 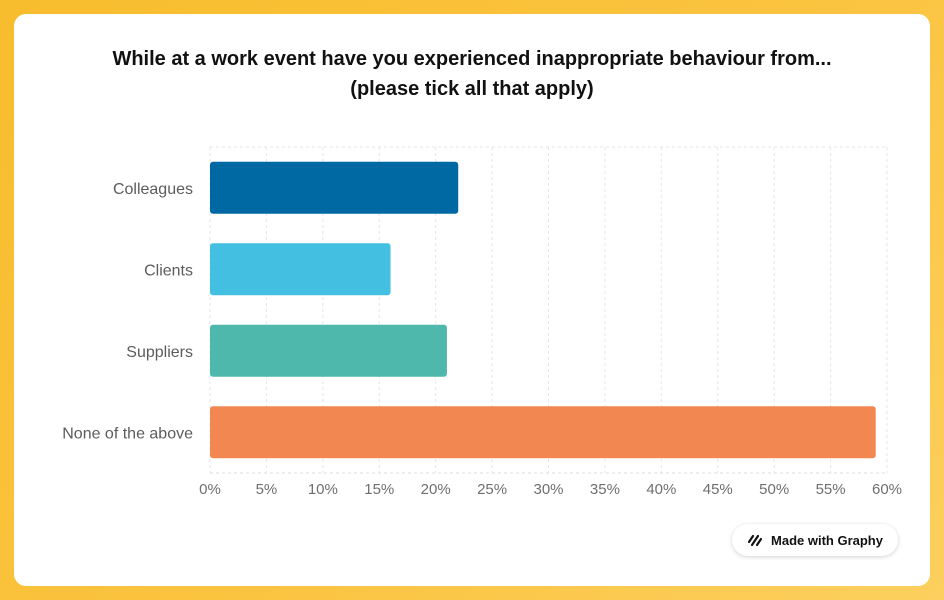 I want to click on chart-title-line-2: (please tick all that apply), so click(x=472, y=89).